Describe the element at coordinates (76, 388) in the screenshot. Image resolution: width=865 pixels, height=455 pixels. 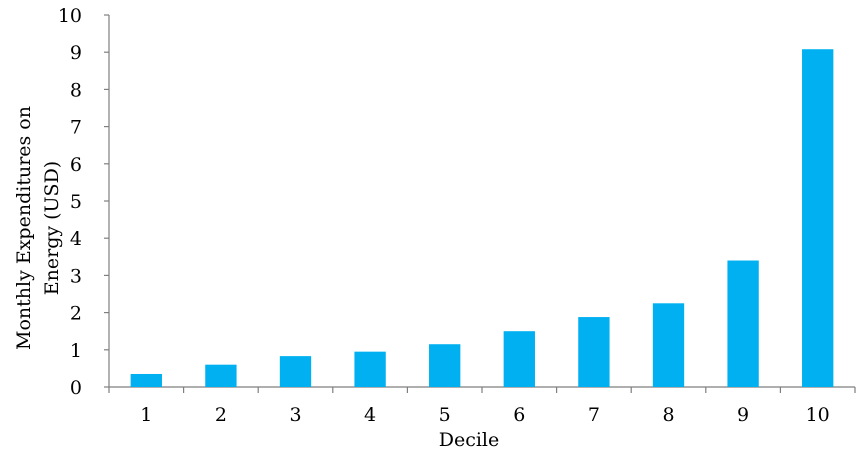
I see `y-tick-label: 0` at that location.